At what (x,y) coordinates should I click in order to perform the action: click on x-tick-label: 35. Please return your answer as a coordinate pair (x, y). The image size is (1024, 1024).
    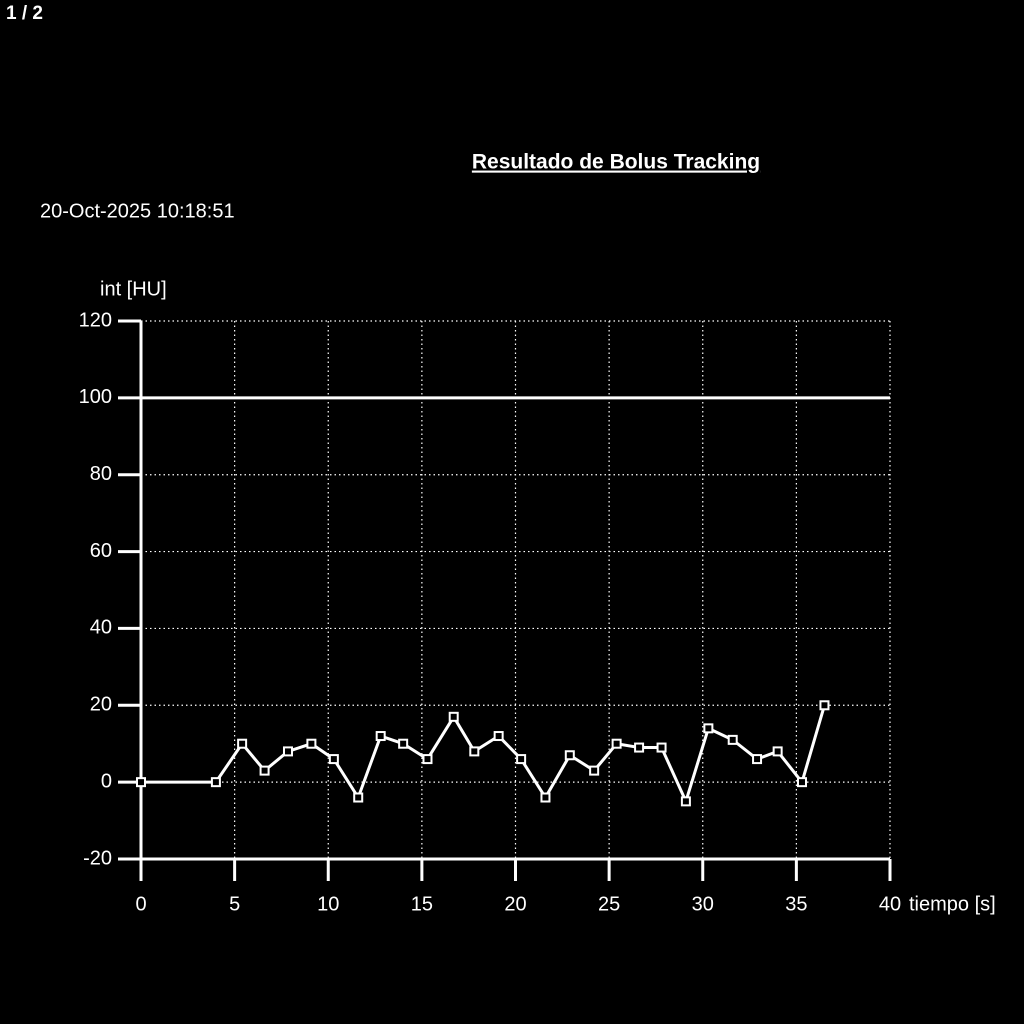
    Looking at the image, I should click on (796, 904).